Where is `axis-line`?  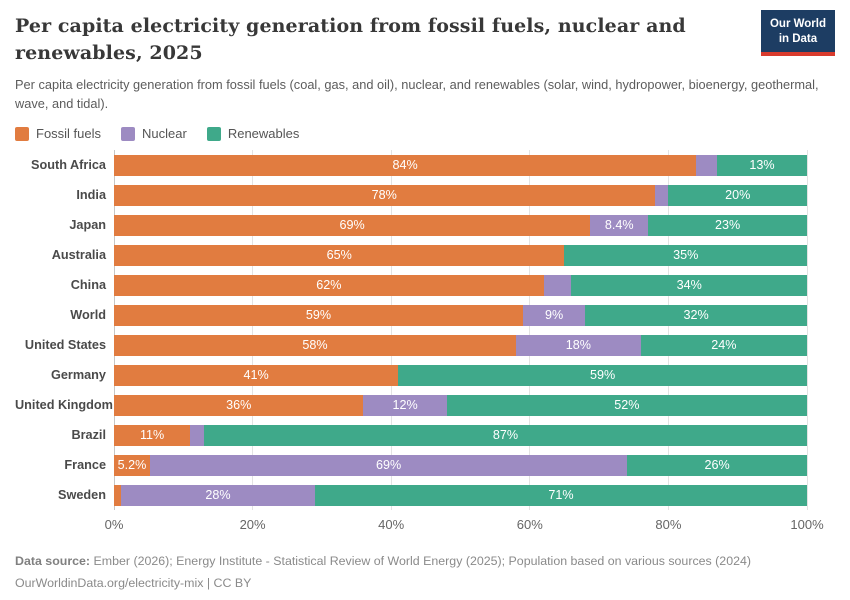 axis-line is located at coordinates (114, 330).